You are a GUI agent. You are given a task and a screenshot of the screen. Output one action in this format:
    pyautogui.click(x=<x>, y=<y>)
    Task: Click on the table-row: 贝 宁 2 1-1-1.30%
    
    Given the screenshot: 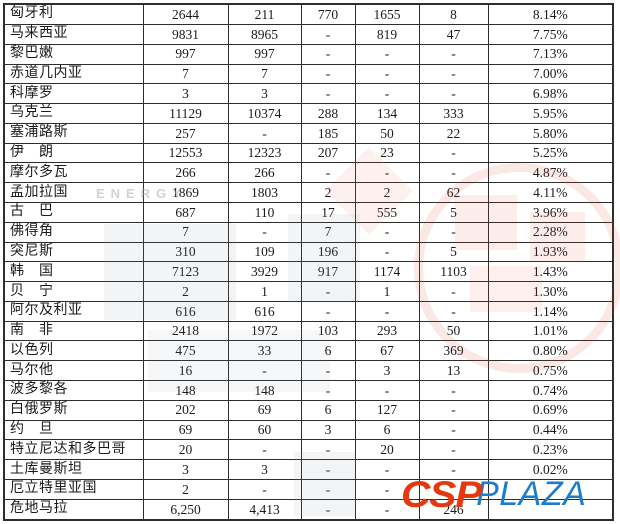 What is the action you would take?
    pyautogui.click(x=308, y=291)
    